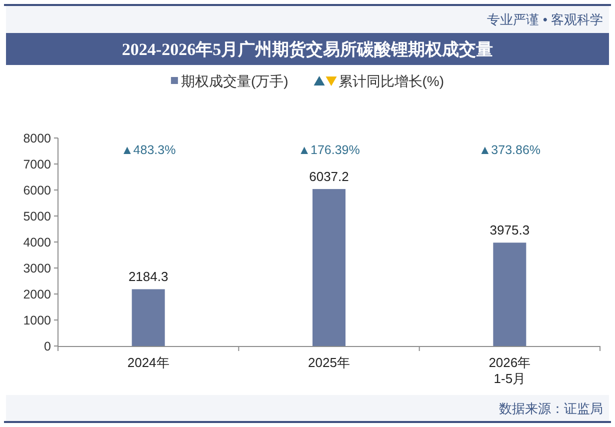  Describe the element at coordinates (148, 362) in the screenshot. I see `x-tick-label: 2024年` at that location.